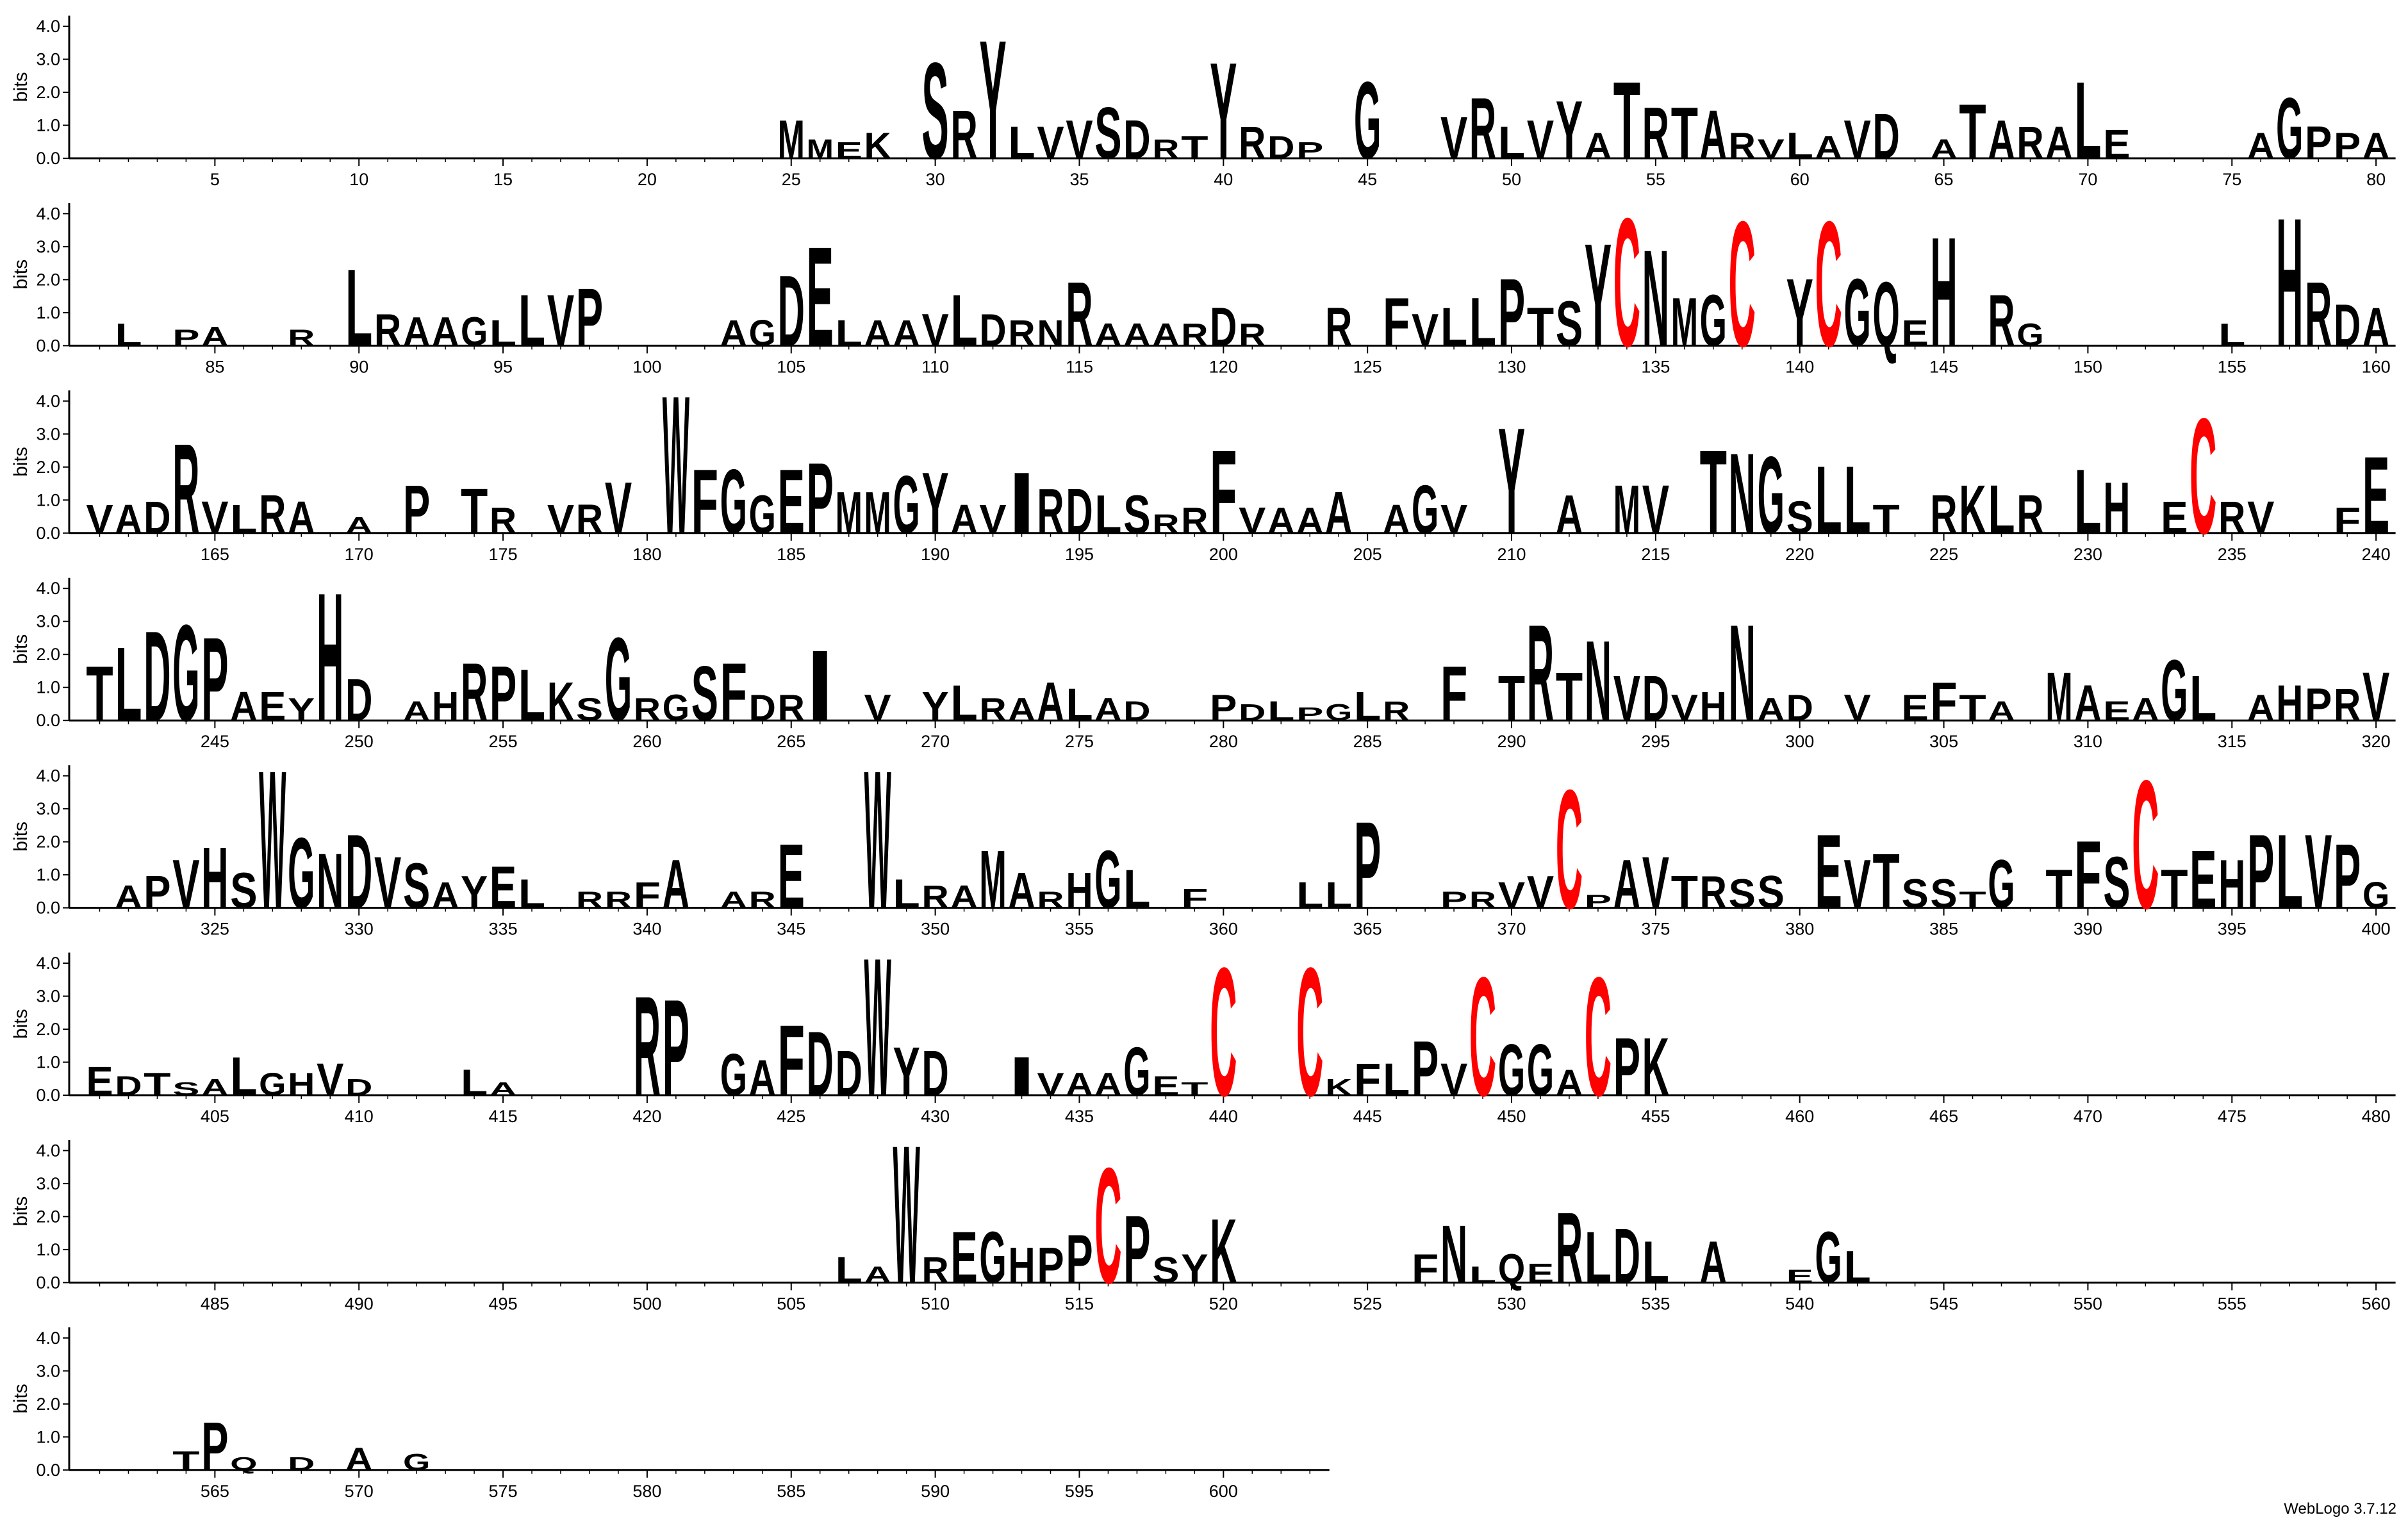  Describe the element at coordinates (48, 92) in the screenshot. I see `y-tick-label: 2.0` at that location.